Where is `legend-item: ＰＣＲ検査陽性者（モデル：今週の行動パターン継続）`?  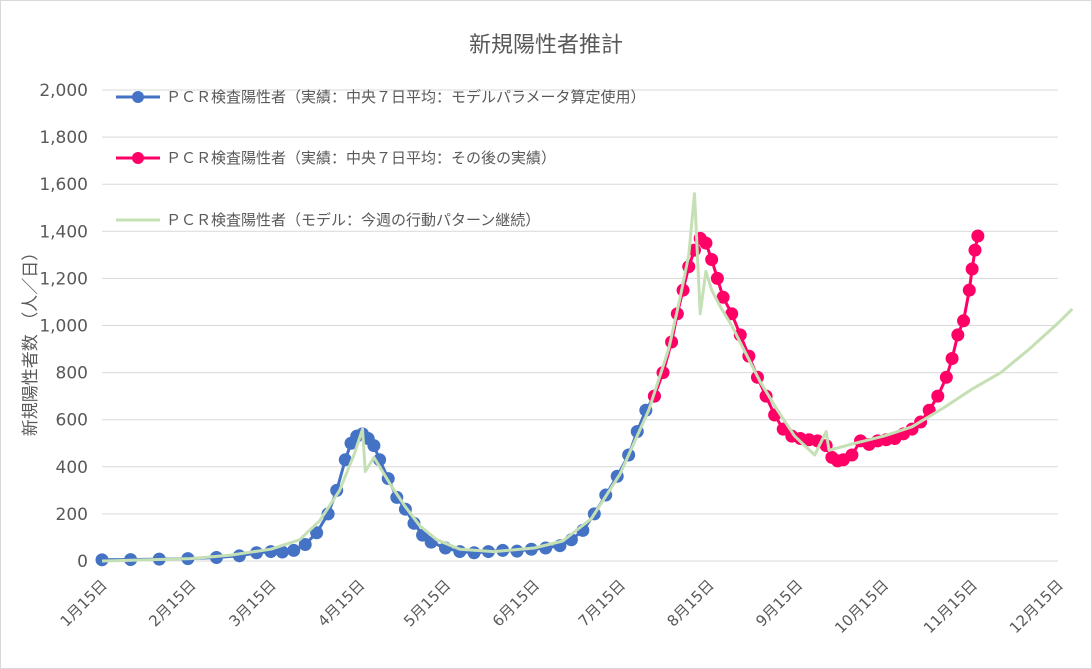
legend-item: ＰＣＲ検査陽性者（モデル：今週の行動パターン継続） is located at coordinates (328, 220).